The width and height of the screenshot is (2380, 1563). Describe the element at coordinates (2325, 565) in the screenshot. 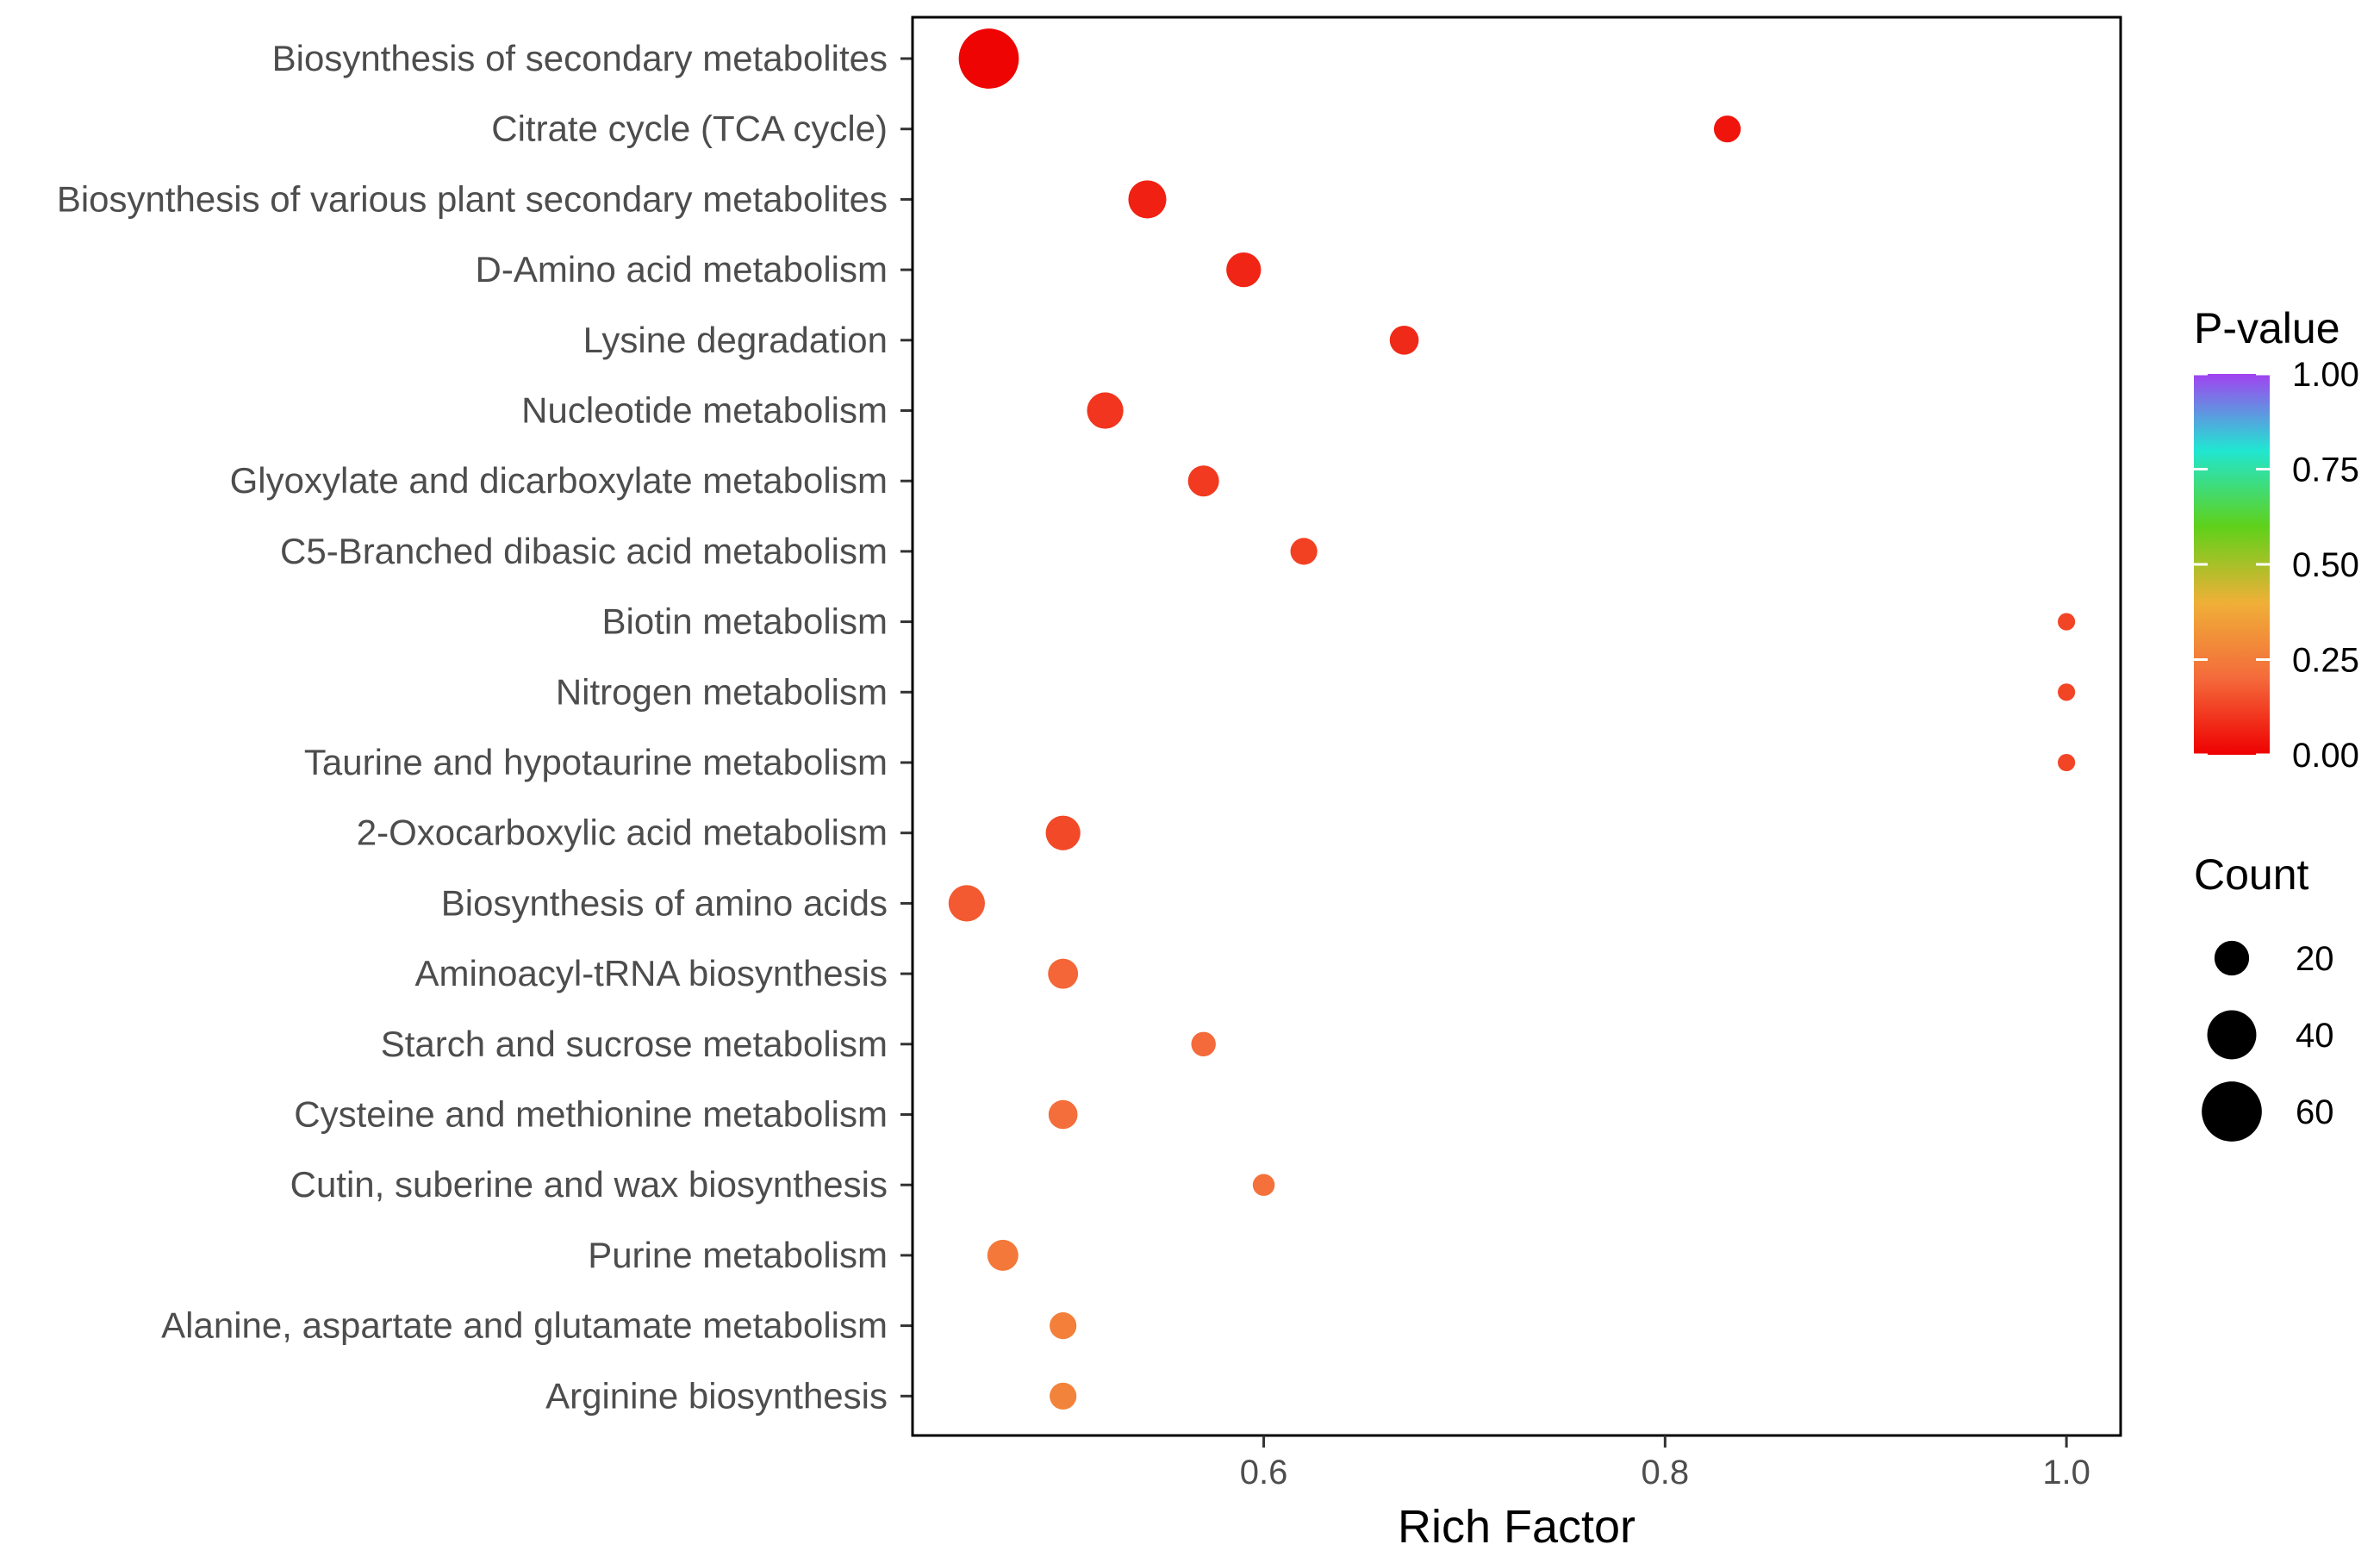

I see `color-legend-label: 0.50` at that location.